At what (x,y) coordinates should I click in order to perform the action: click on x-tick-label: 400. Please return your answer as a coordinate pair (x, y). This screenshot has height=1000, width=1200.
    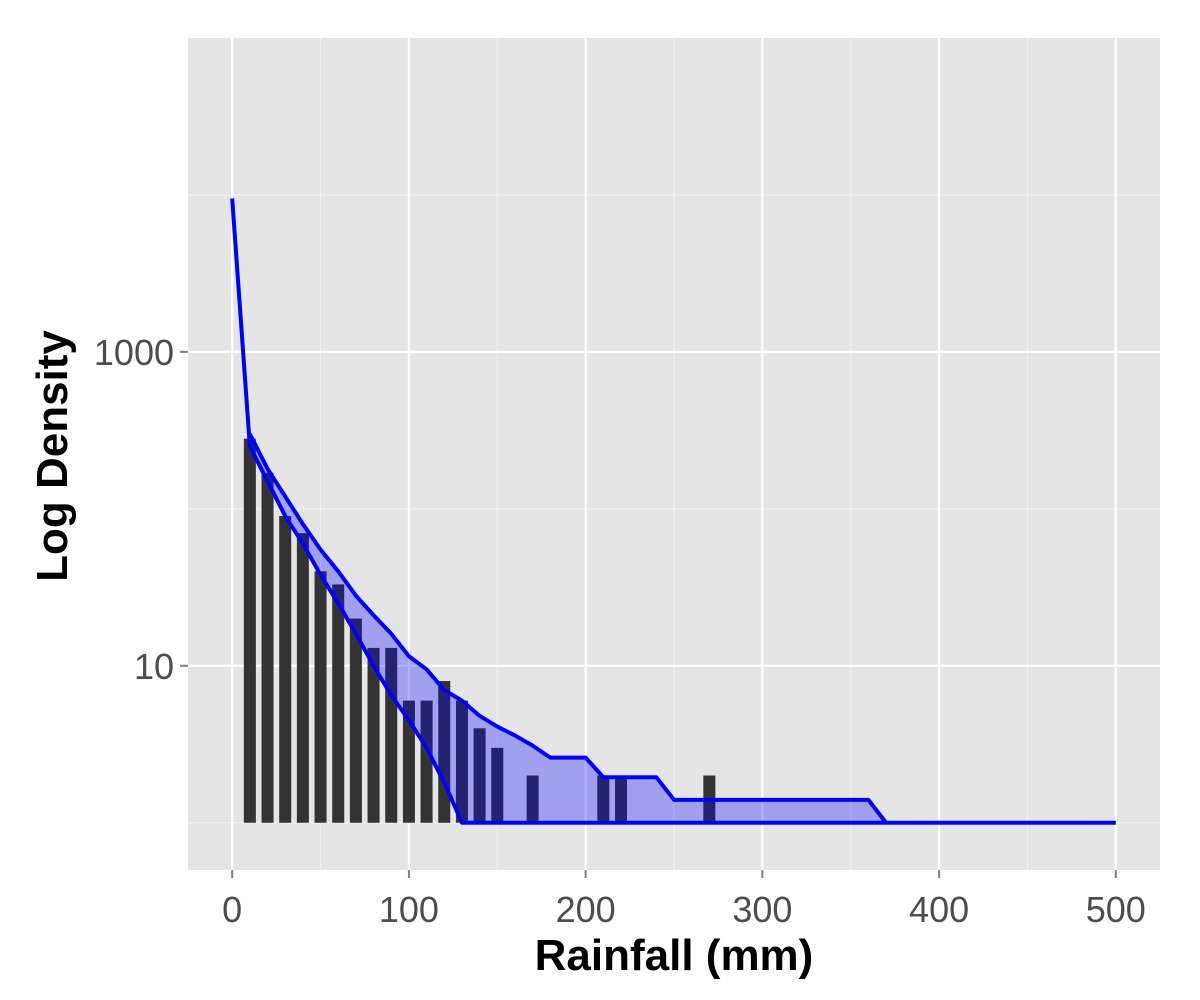
    Looking at the image, I should click on (939, 909).